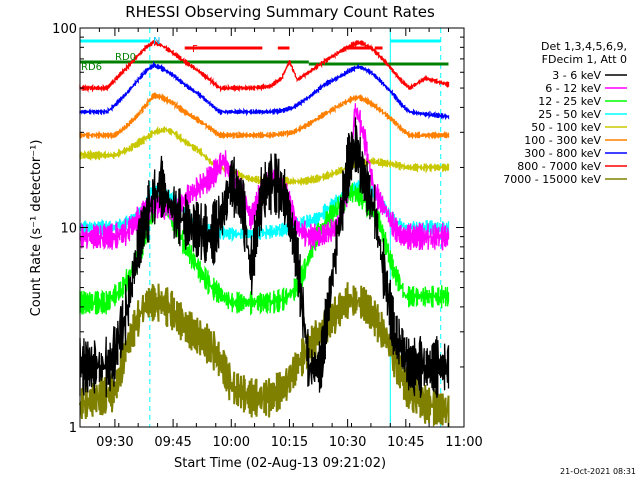 This screenshot has height=480, width=640. Describe the element at coordinates (114, 442) in the screenshot. I see `x-tick-label-0: 09:30` at that location.